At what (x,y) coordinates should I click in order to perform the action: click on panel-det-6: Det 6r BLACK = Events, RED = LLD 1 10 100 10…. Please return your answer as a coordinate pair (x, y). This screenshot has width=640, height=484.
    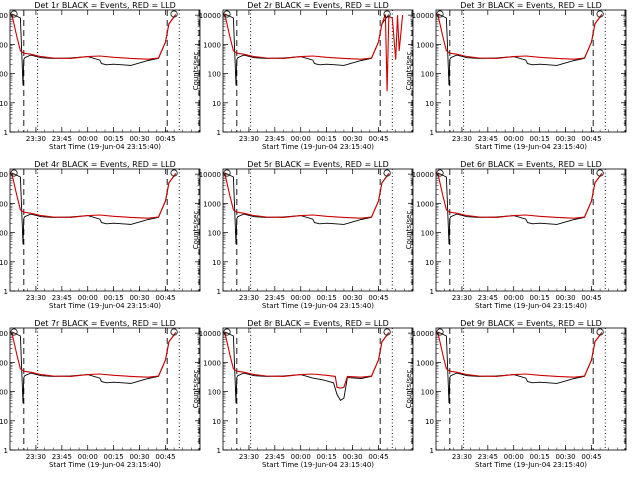
    Looking at the image, I should click on (516, 235).